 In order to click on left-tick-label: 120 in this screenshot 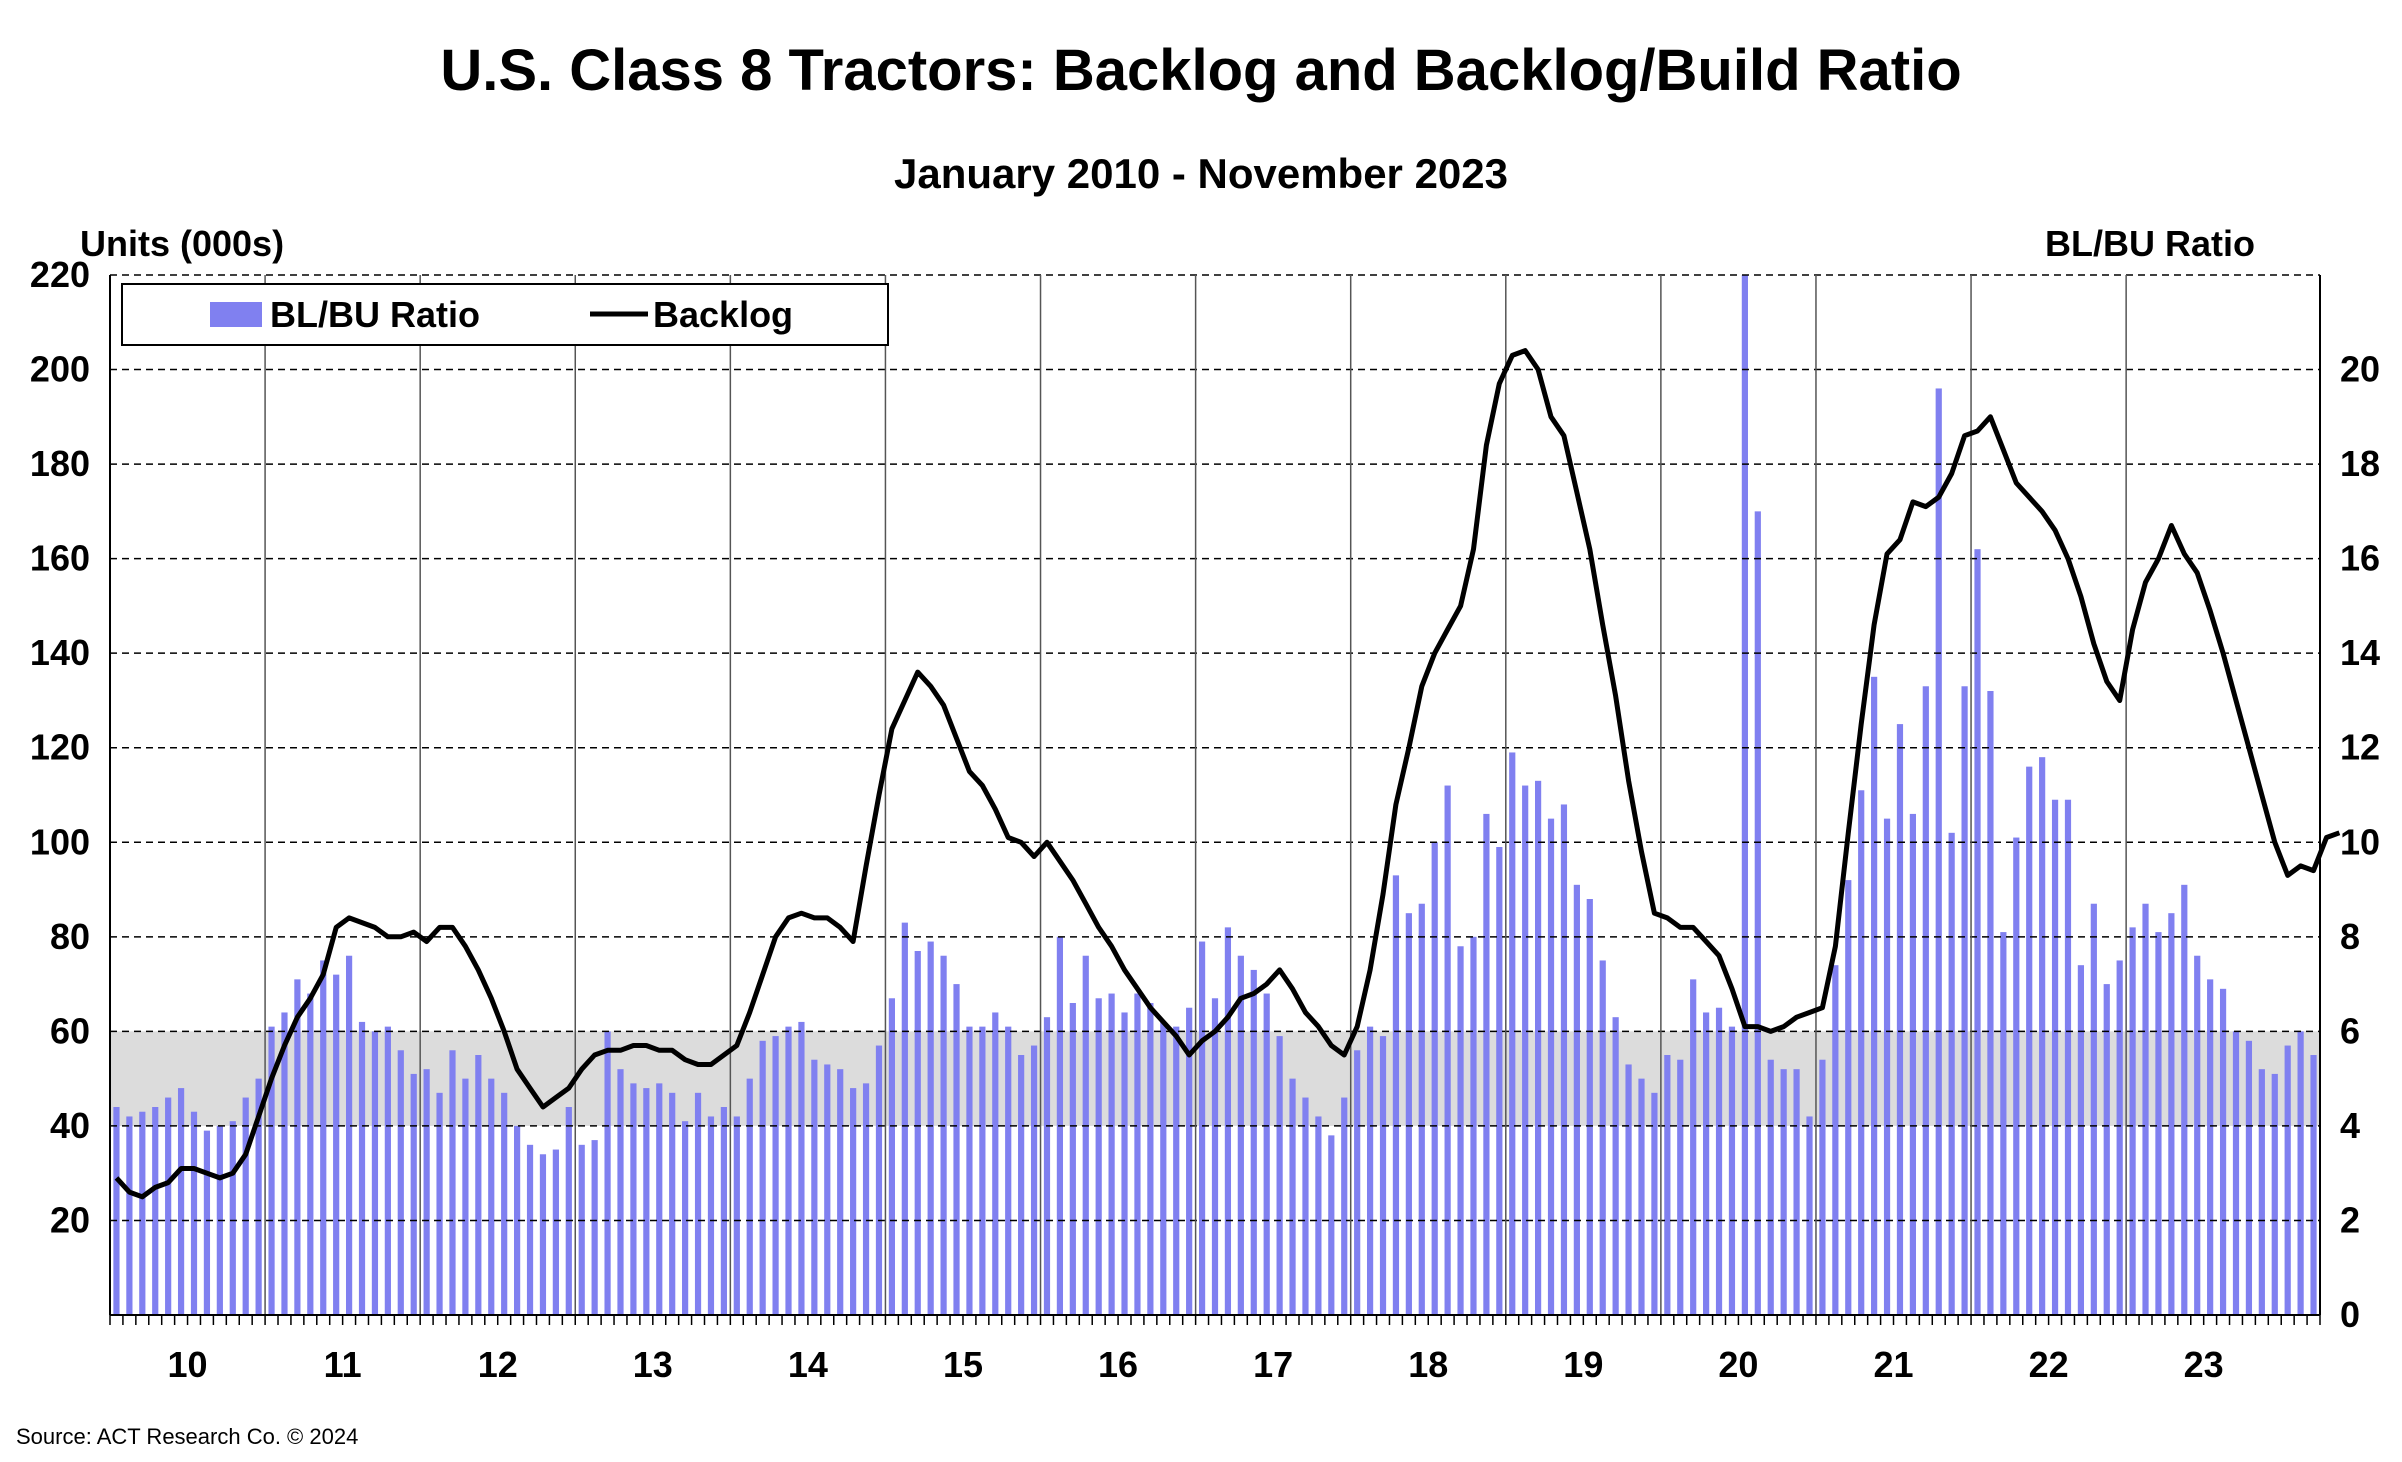, I will do `click(60, 747)`.